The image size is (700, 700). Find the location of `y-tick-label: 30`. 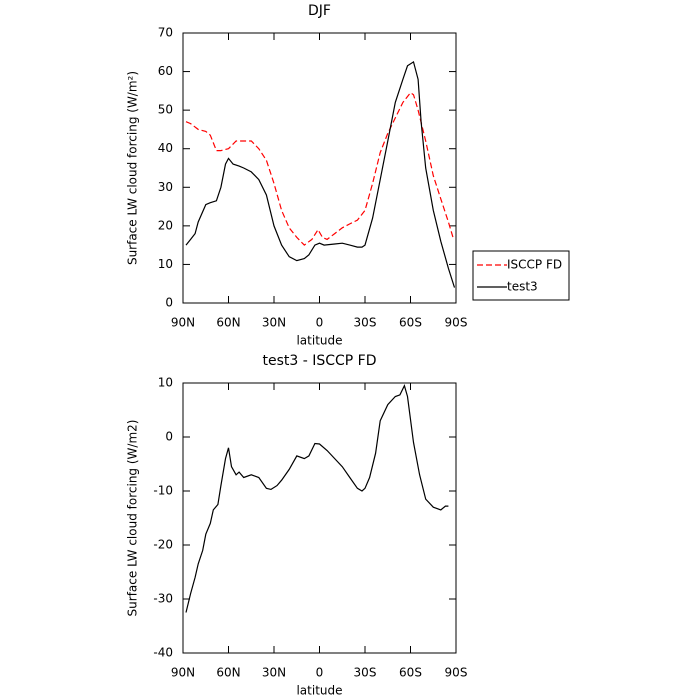

y-tick-label: 30 is located at coordinates (165, 187).